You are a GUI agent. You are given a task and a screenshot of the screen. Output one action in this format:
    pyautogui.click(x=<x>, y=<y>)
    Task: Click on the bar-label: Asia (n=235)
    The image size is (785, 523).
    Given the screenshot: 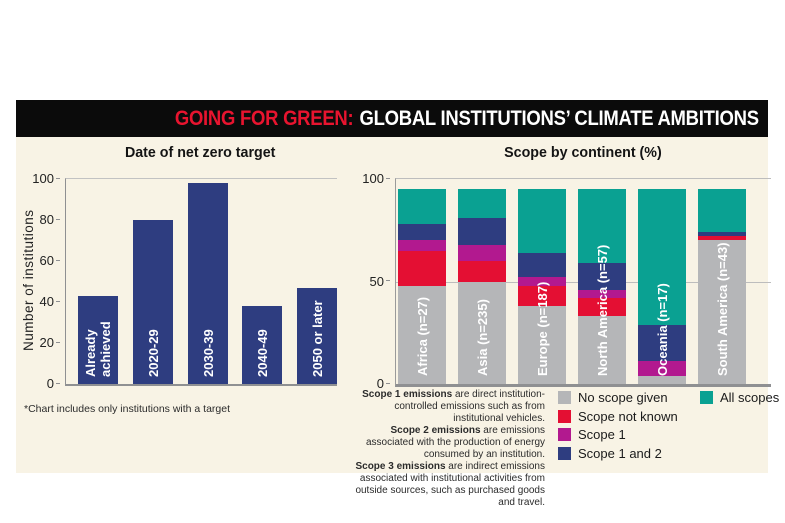 What is the action you would take?
    pyautogui.click(x=482, y=281)
    